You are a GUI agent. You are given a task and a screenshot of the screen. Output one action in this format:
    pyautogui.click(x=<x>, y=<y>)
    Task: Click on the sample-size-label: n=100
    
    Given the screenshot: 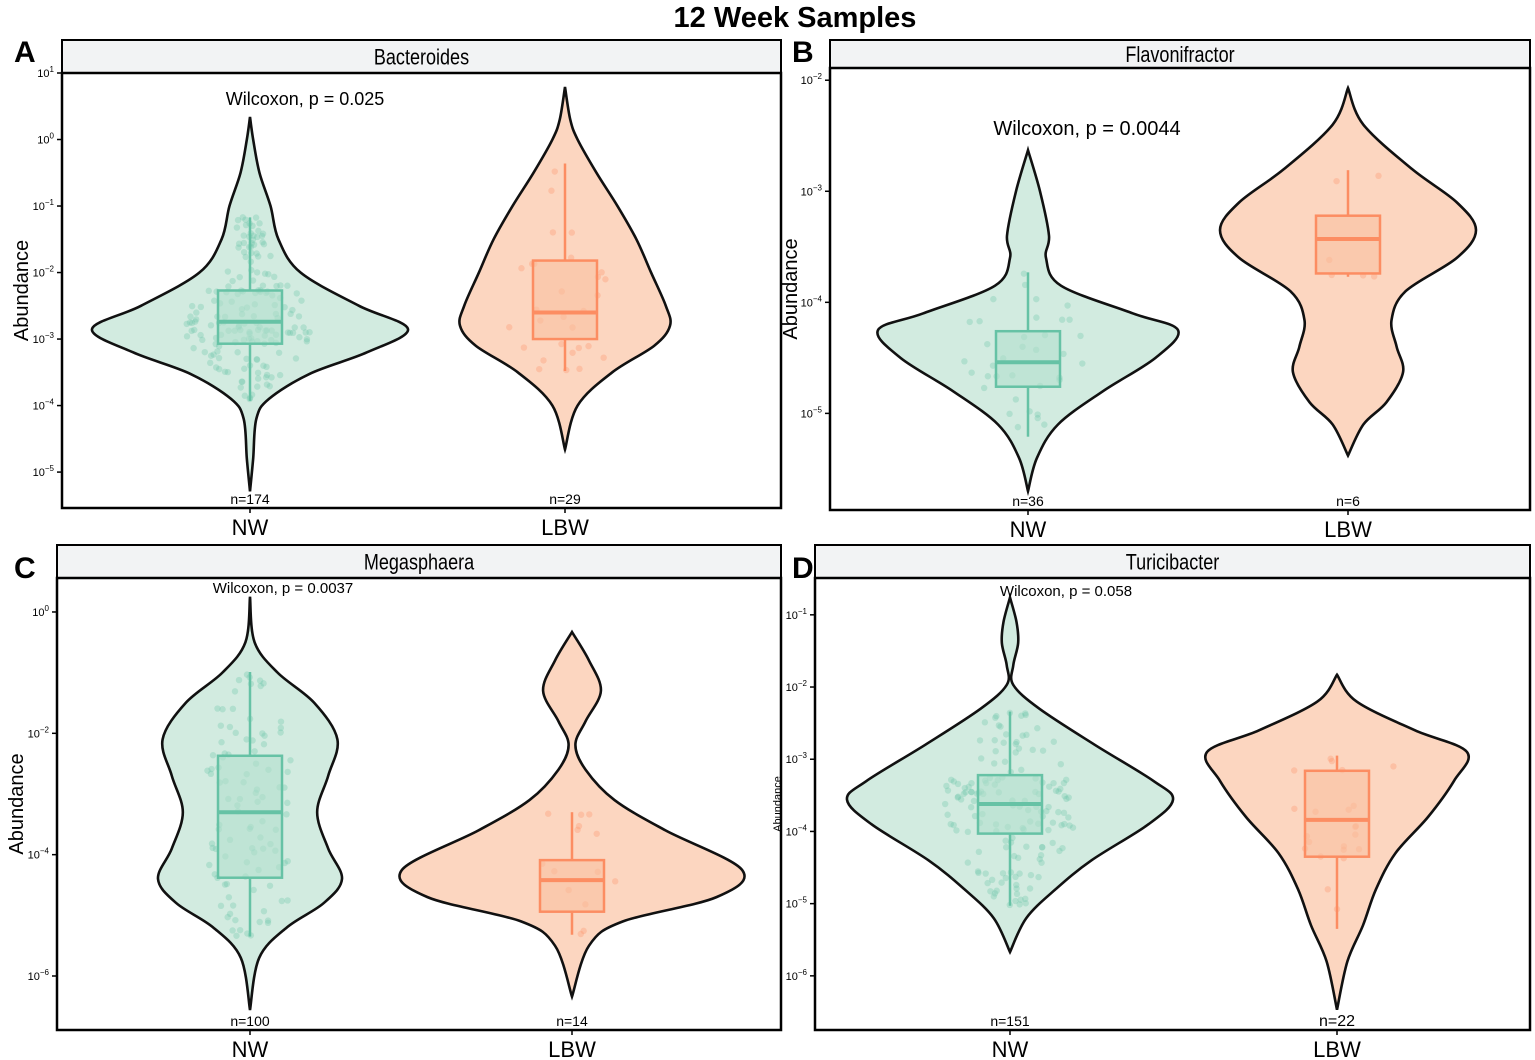 What is the action you would take?
    pyautogui.click(x=250, y=1021)
    